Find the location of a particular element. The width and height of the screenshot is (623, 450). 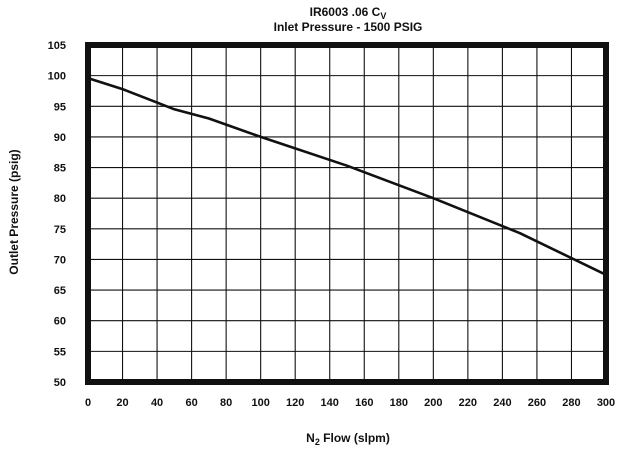

x-tick-label: 0 is located at coordinates (88, 403).